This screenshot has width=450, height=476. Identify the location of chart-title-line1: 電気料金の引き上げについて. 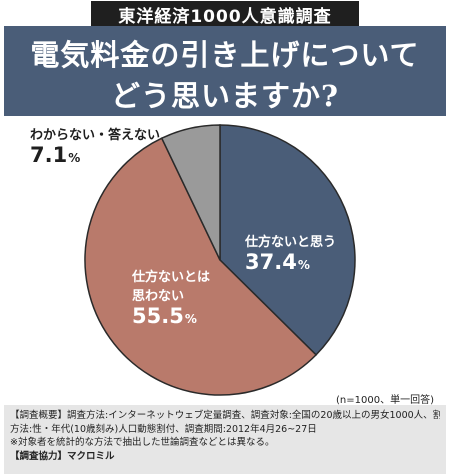
(225, 55).